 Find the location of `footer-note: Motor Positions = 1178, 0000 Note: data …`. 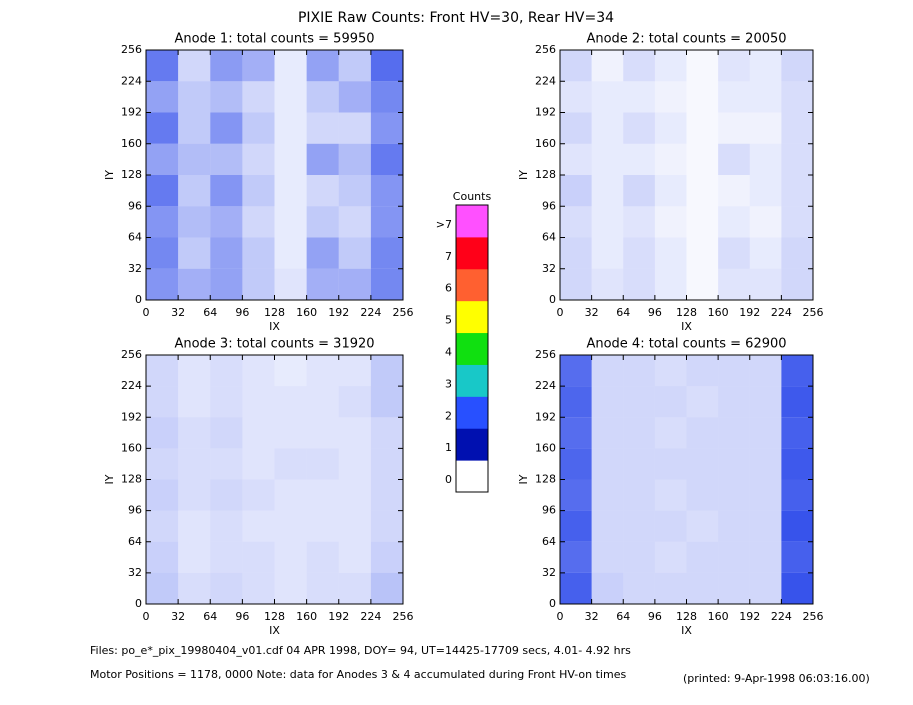

footer-note: Motor Positions = 1178, 0000 Note: data … is located at coordinates (358, 674).